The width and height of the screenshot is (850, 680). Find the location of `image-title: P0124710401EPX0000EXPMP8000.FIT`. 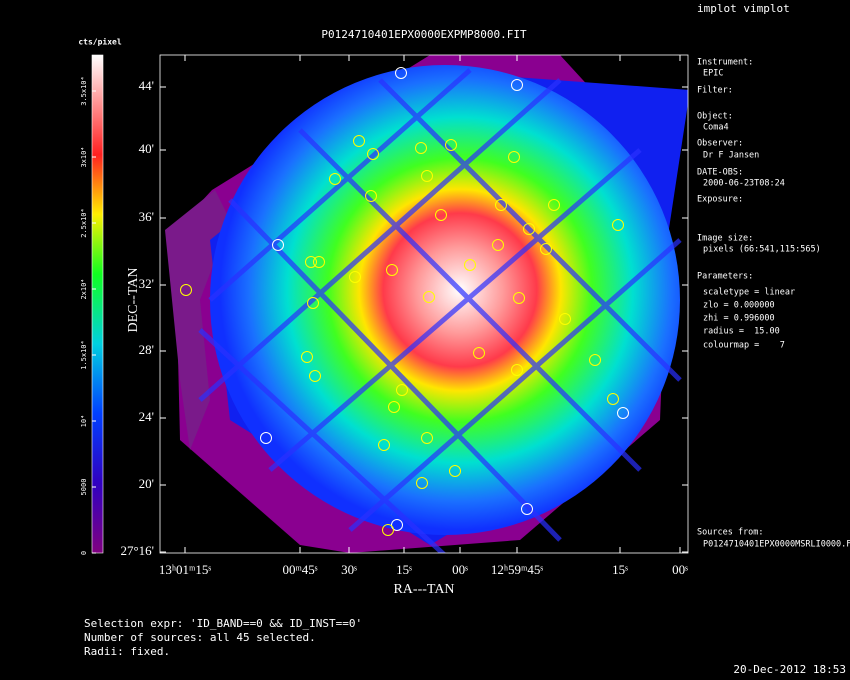

image-title: P0124710401EPX0000EXPMP8000.FIT is located at coordinates (424, 34).